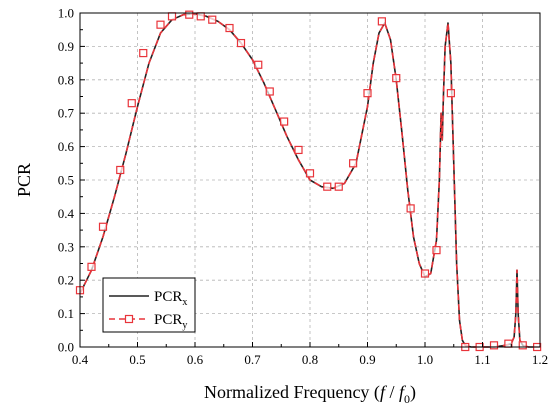  What do you see at coordinates (66, 246) in the screenshot?
I see `y-tick-label: 0.3` at bounding box center [66, 246].